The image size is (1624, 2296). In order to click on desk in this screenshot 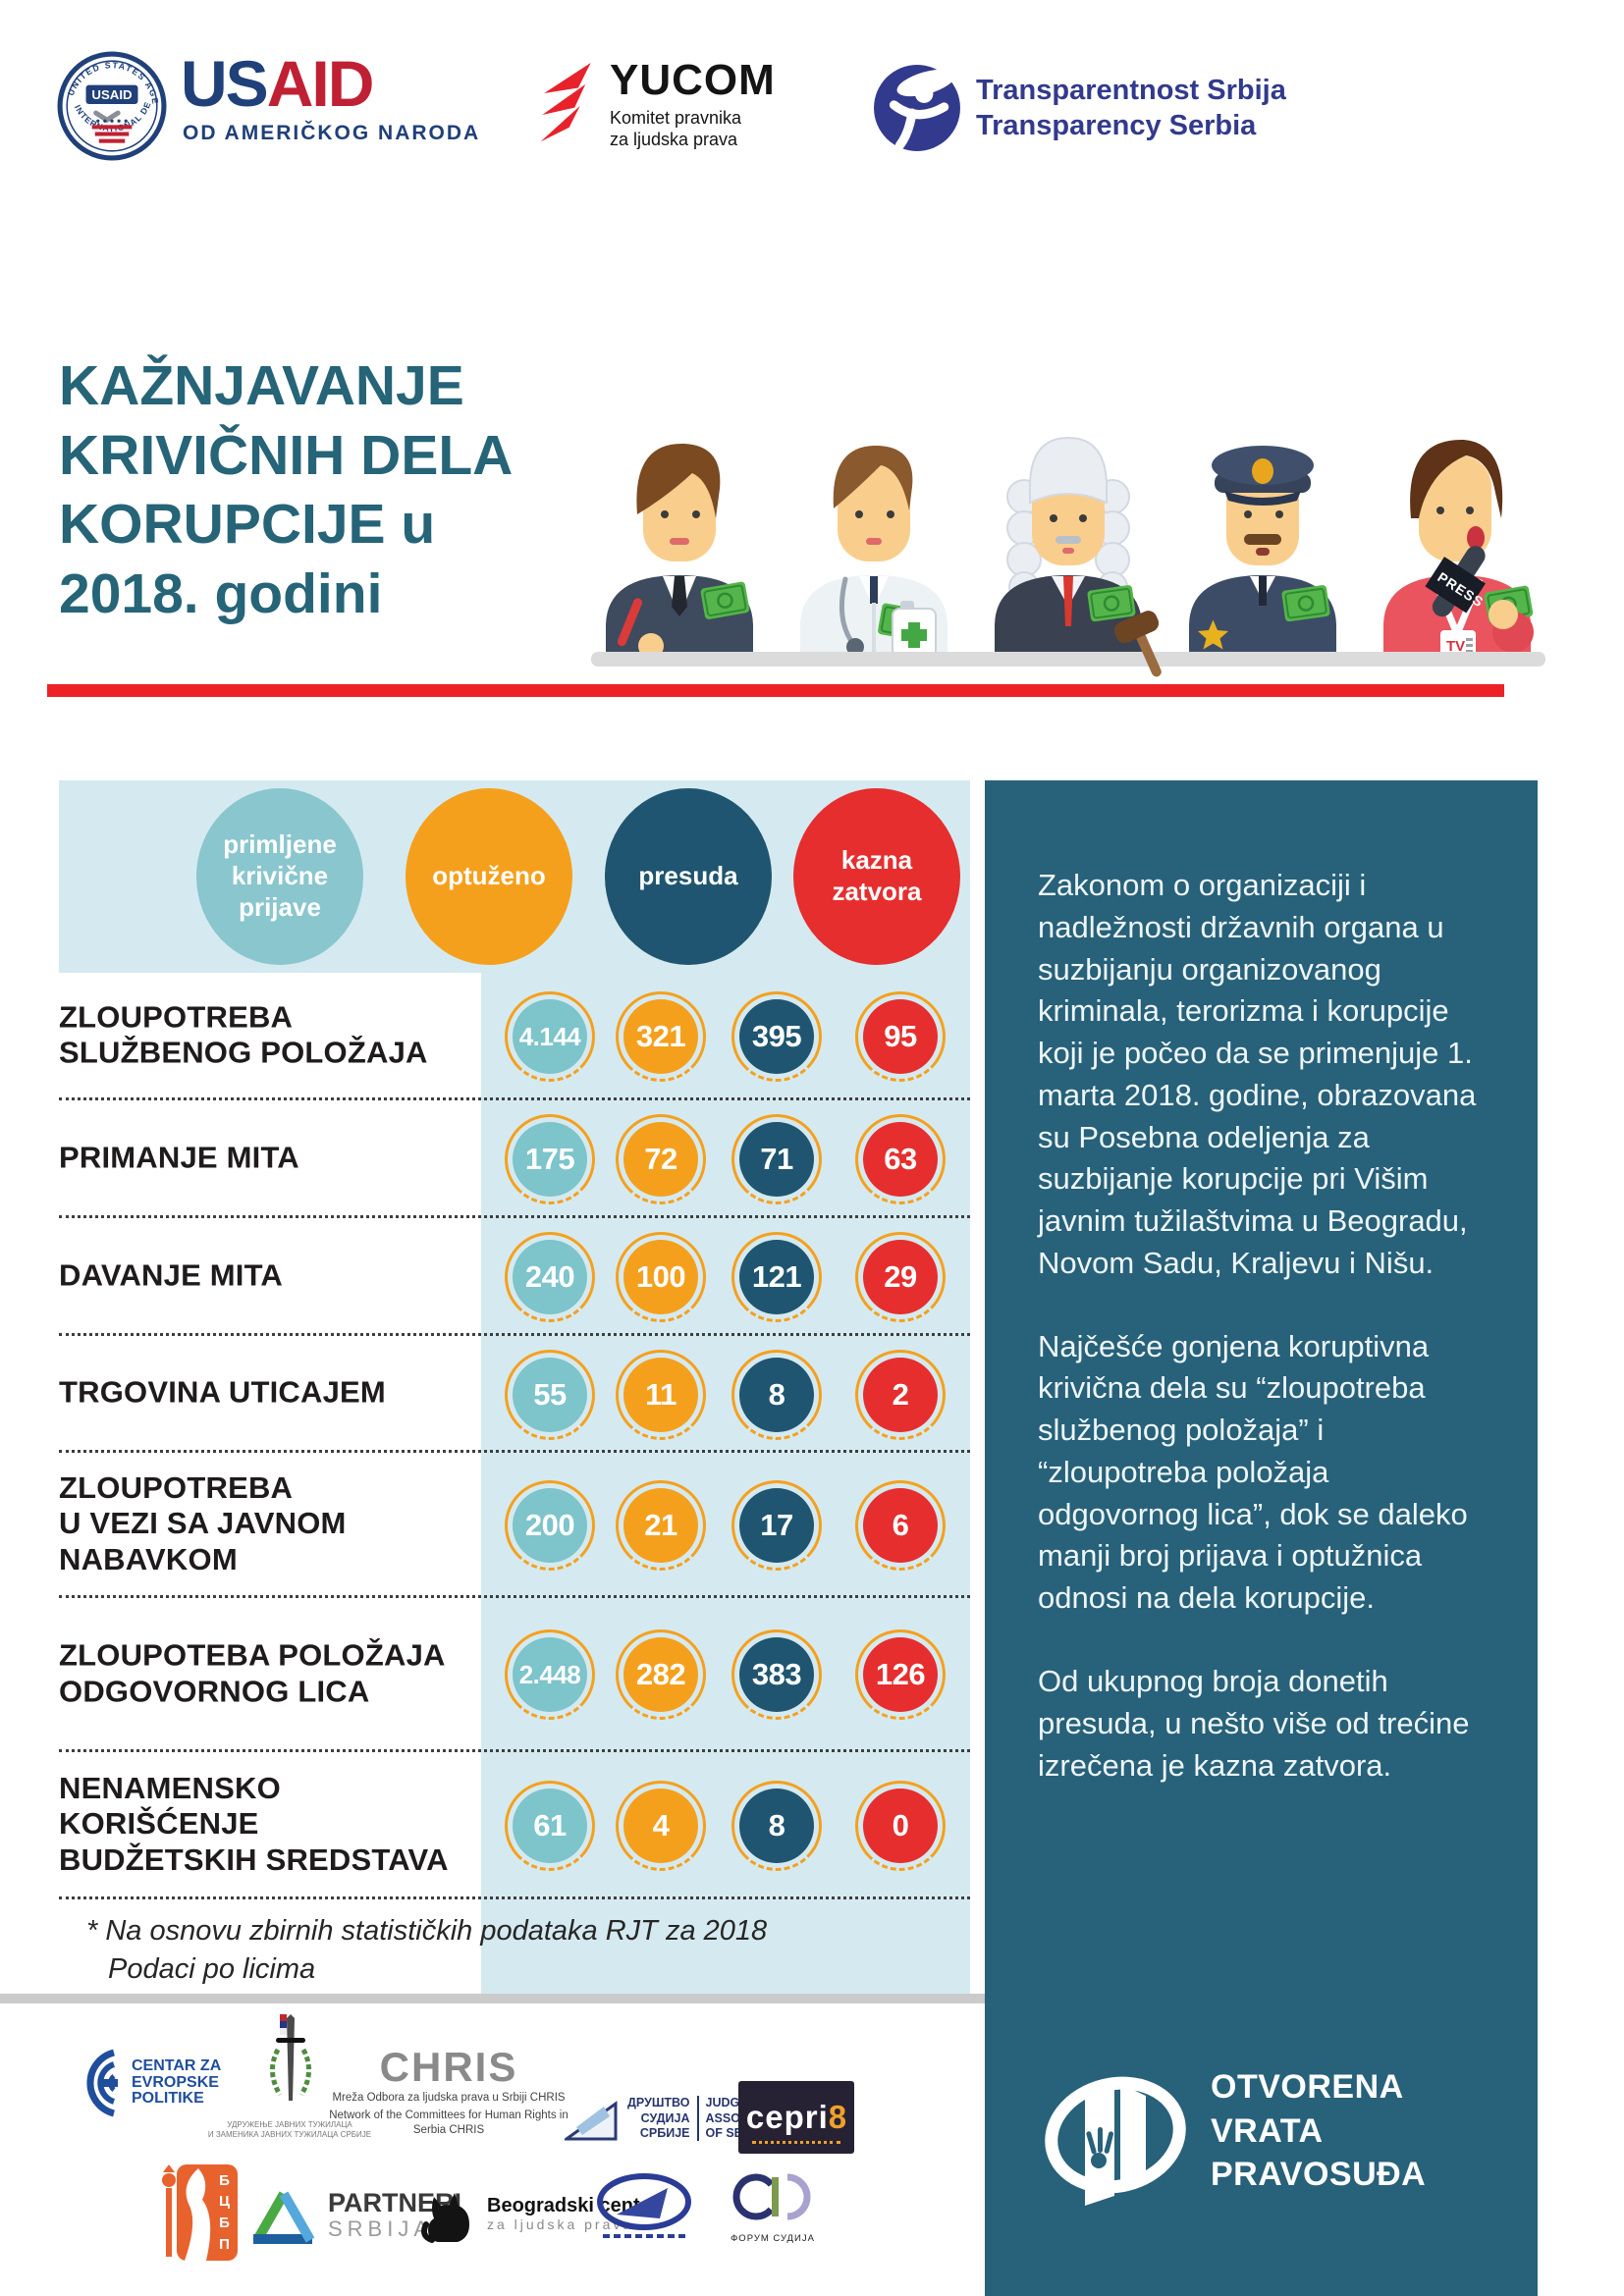, I will do `click(1068, 659)`.